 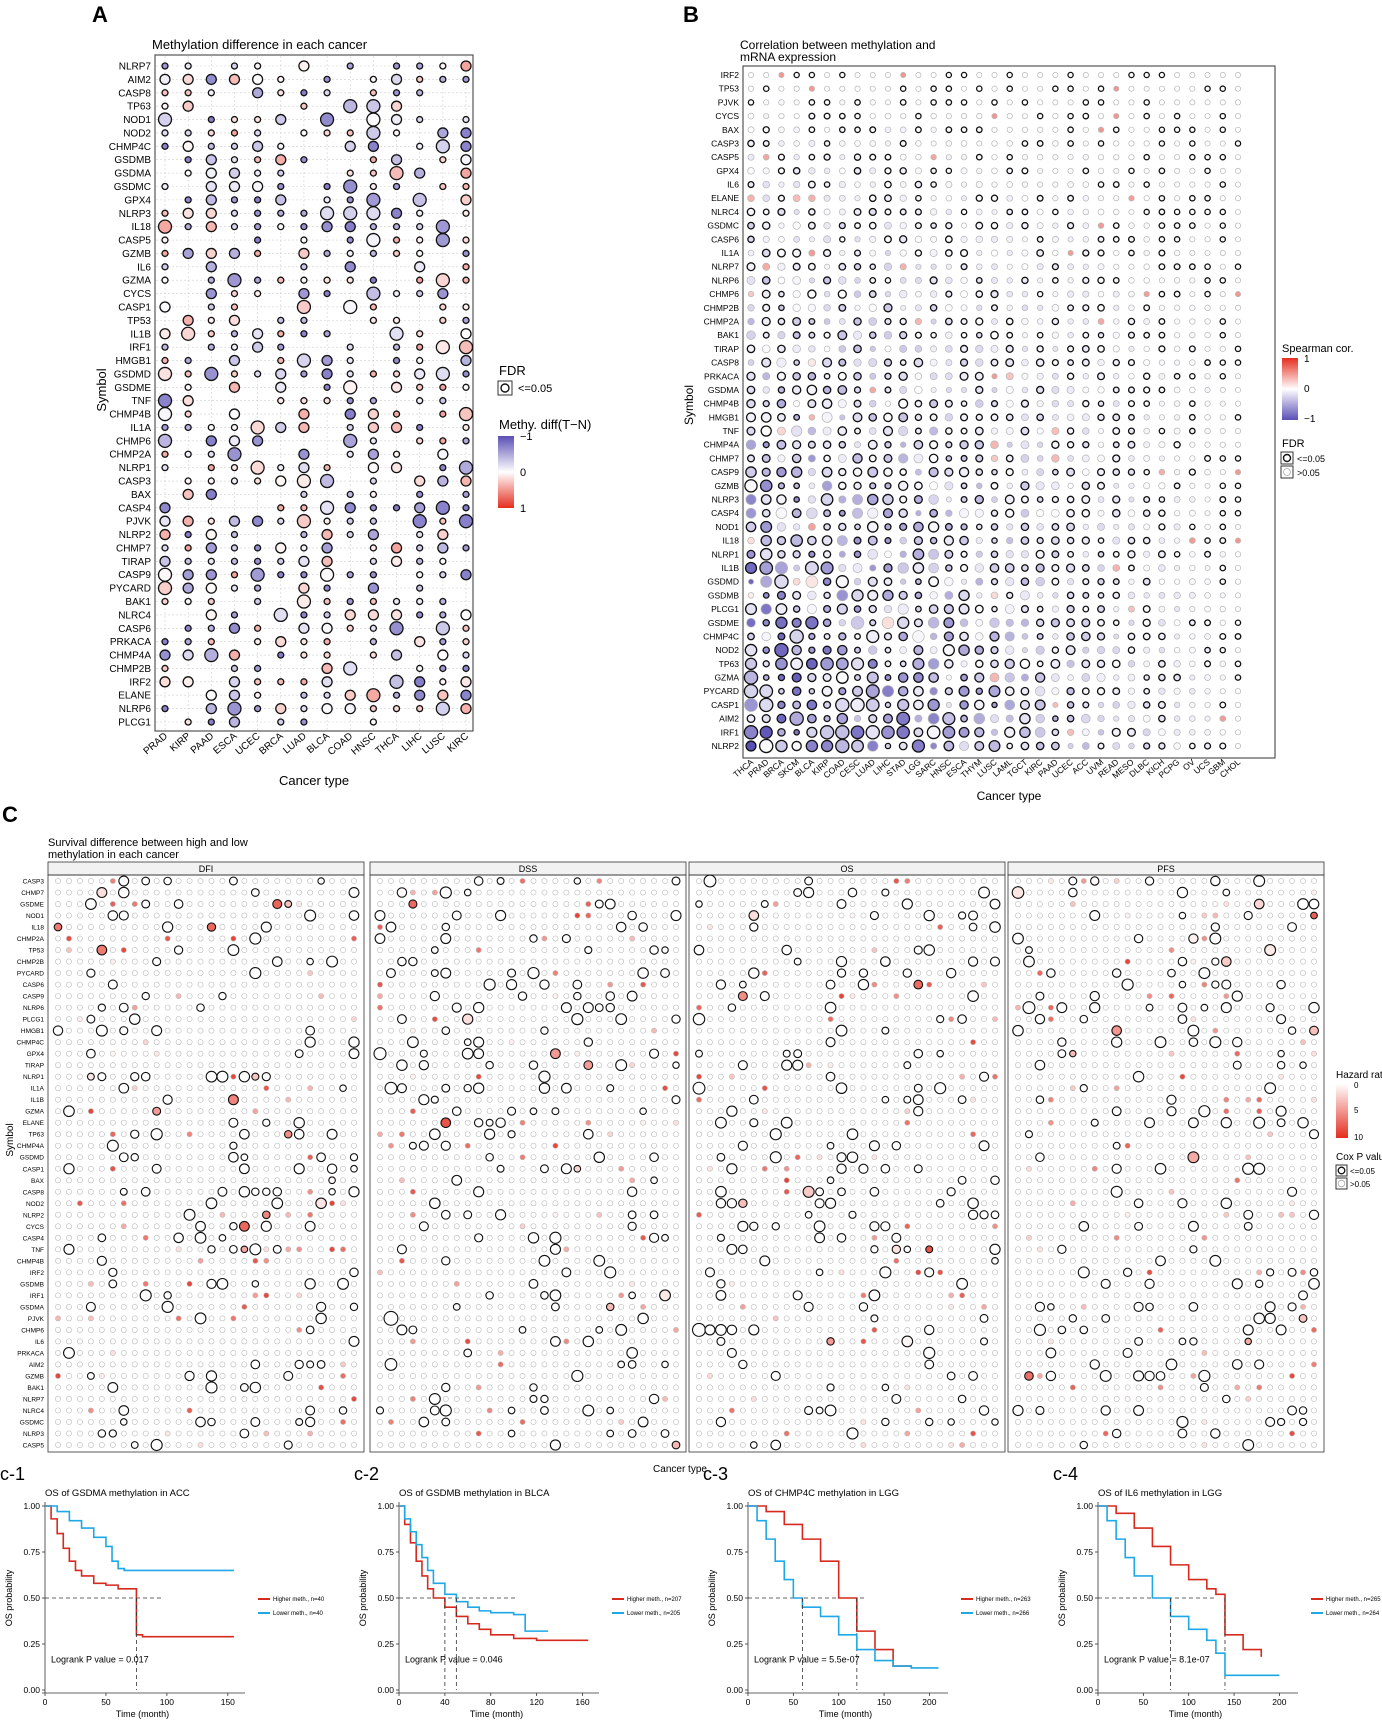 I want to click on panel-a-colorbar, so click(x=506, y=472).